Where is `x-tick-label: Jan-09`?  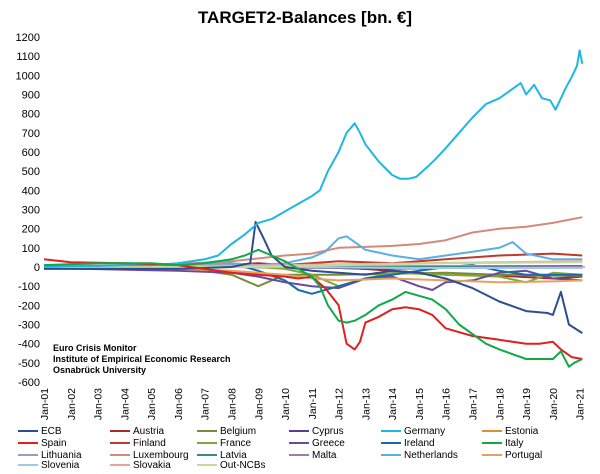 x-tick-label: Jan-09 is located at coordinates (259, 404).